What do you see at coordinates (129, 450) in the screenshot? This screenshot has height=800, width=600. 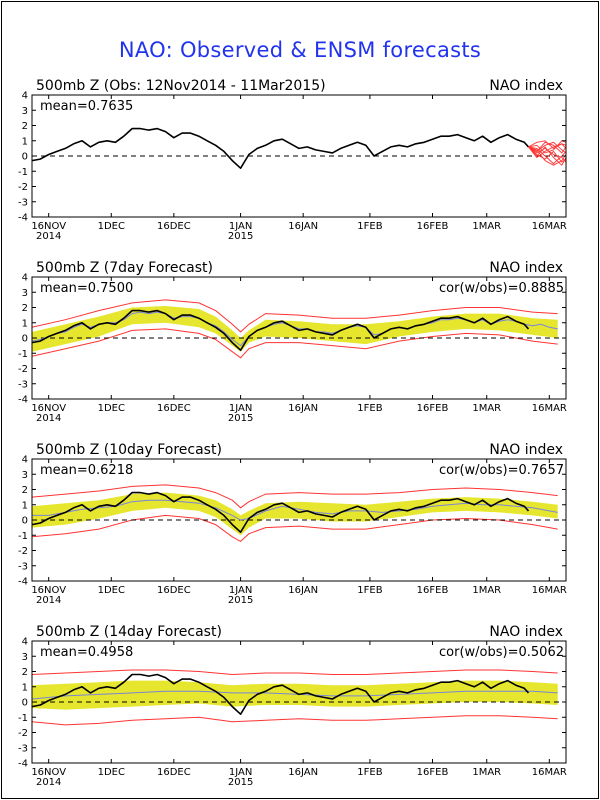 I see `panel-title: 500mb Z (10day Forecast)` at bounding box center [129, 450].